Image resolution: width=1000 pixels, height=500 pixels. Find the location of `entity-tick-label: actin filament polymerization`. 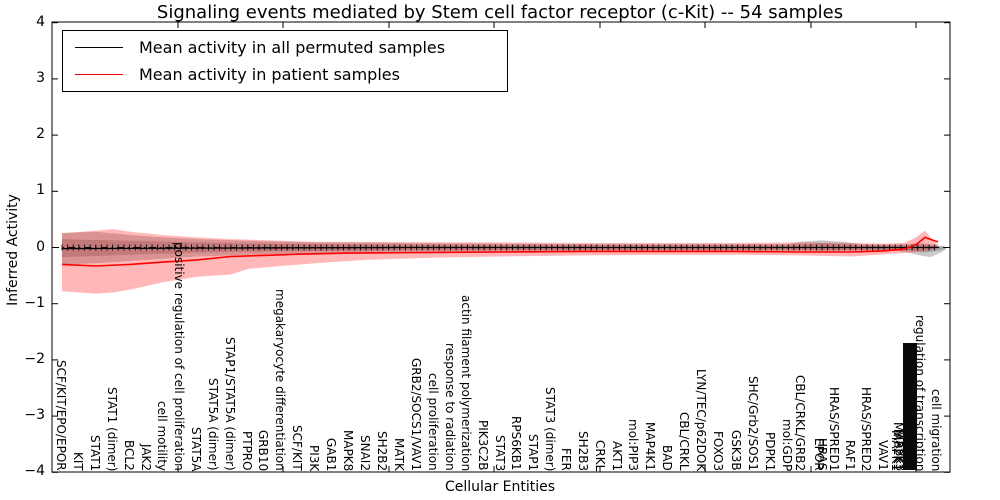

entity-tick-label: actin filament polymerization is located at coordinates (466, 382).